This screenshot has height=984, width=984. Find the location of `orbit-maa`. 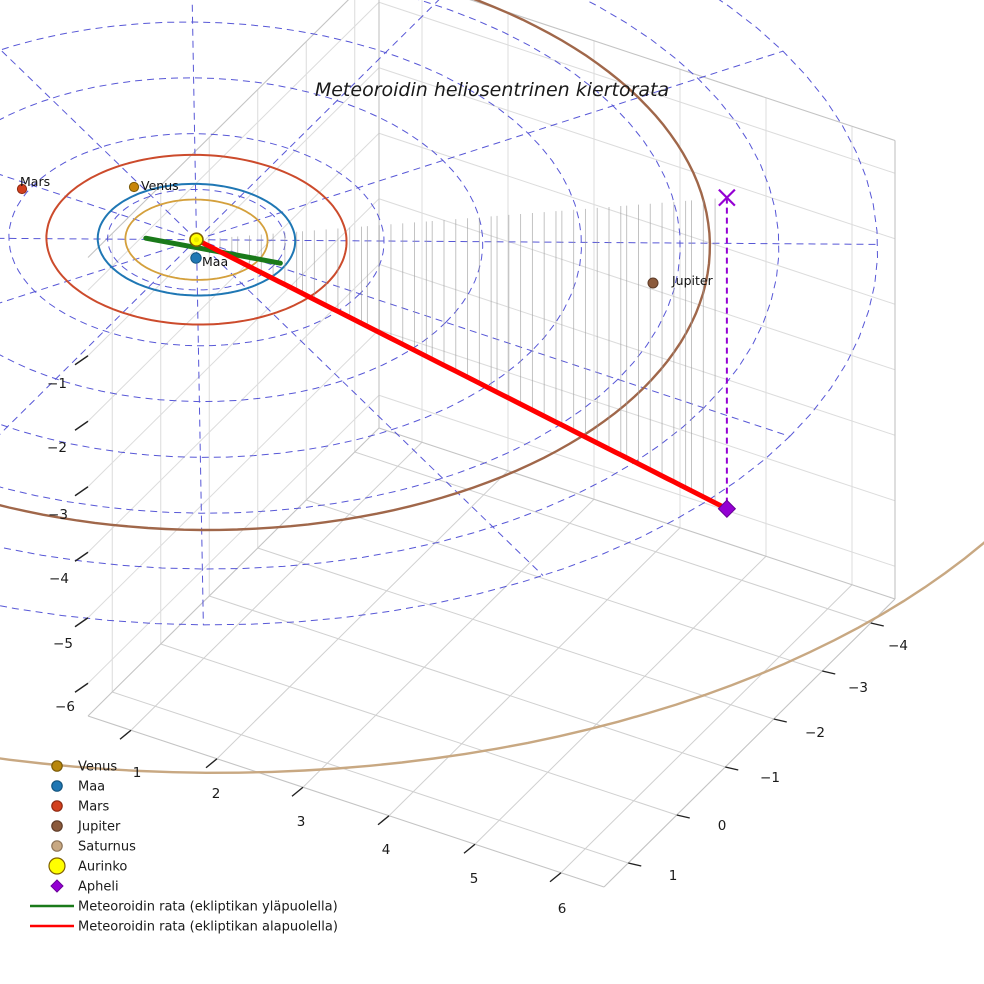

orbit-maa is located at coordinates (196, 239).